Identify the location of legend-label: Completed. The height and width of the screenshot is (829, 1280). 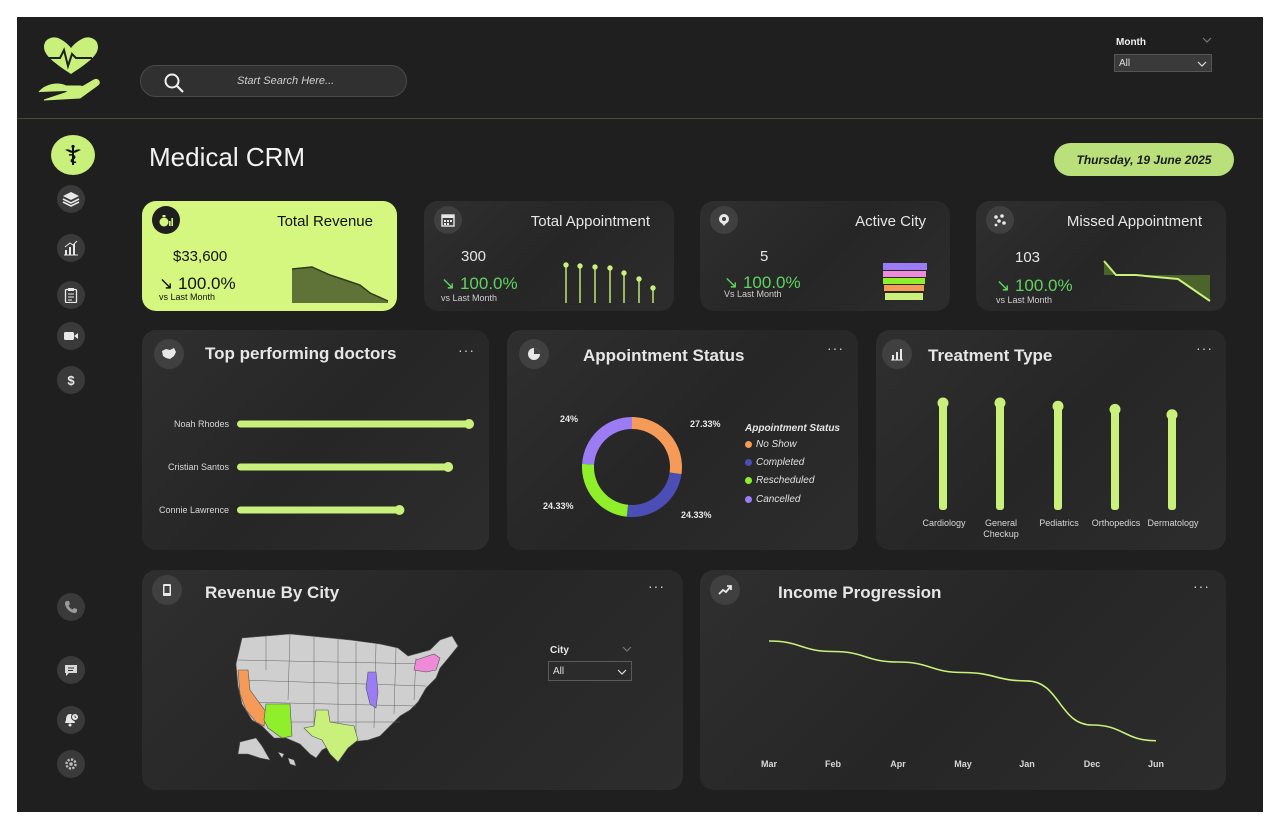
(780, 462).